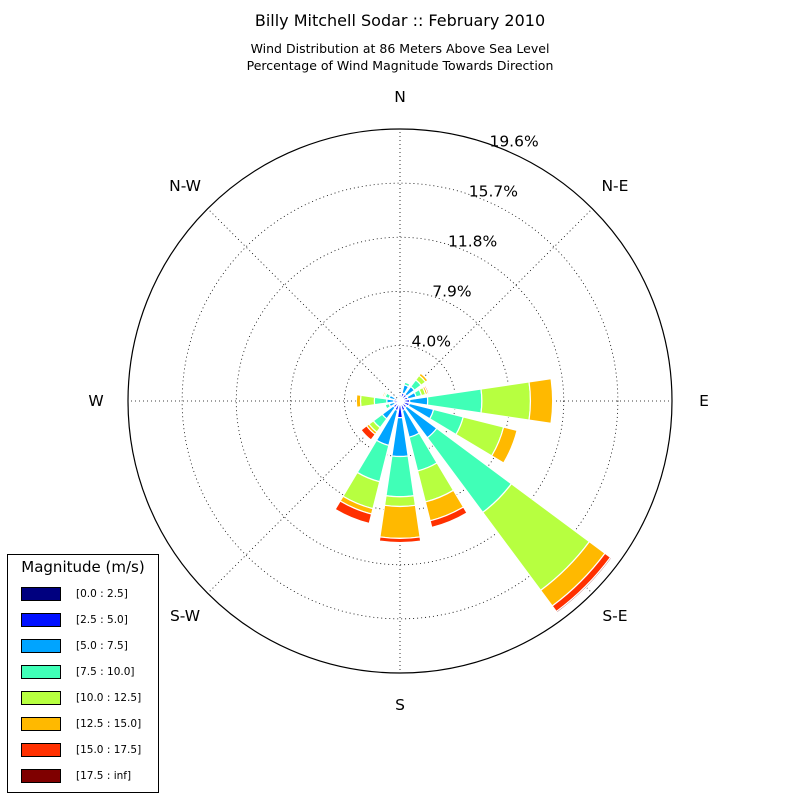 The image size is (800, 800). Describe the element at coordinates (704, 401) in the screenshot. I see `direction-label: E` at that location.